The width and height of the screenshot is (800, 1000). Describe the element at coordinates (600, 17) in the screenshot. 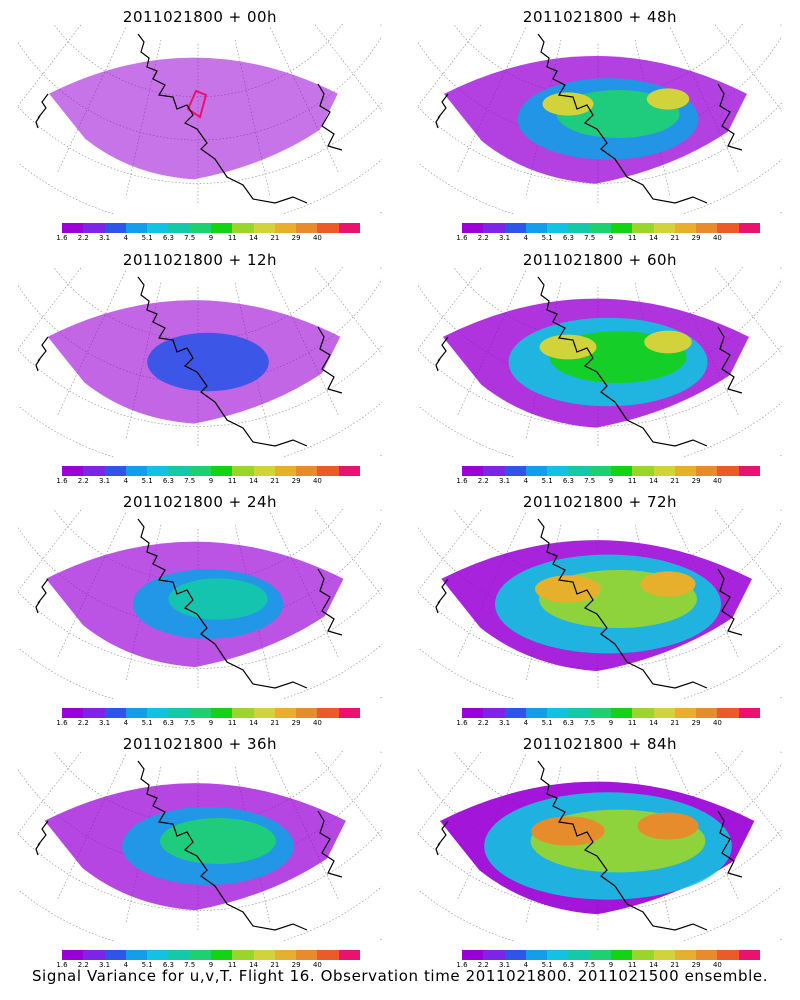

I see `panel-title: 2011021800 + 48h` at that location.